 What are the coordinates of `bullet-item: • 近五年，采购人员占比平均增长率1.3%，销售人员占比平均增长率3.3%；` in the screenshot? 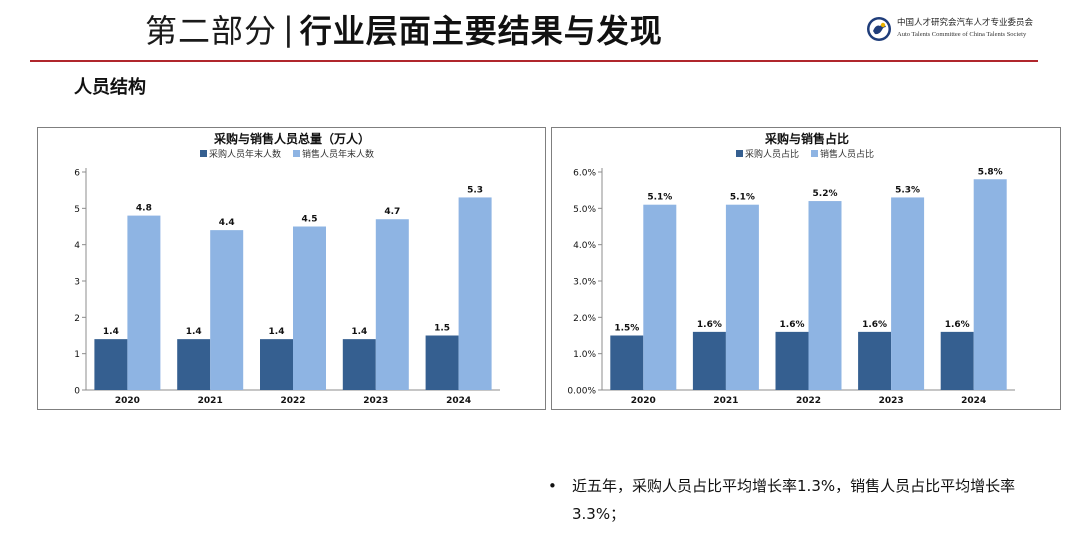 It's located at (798, 500).